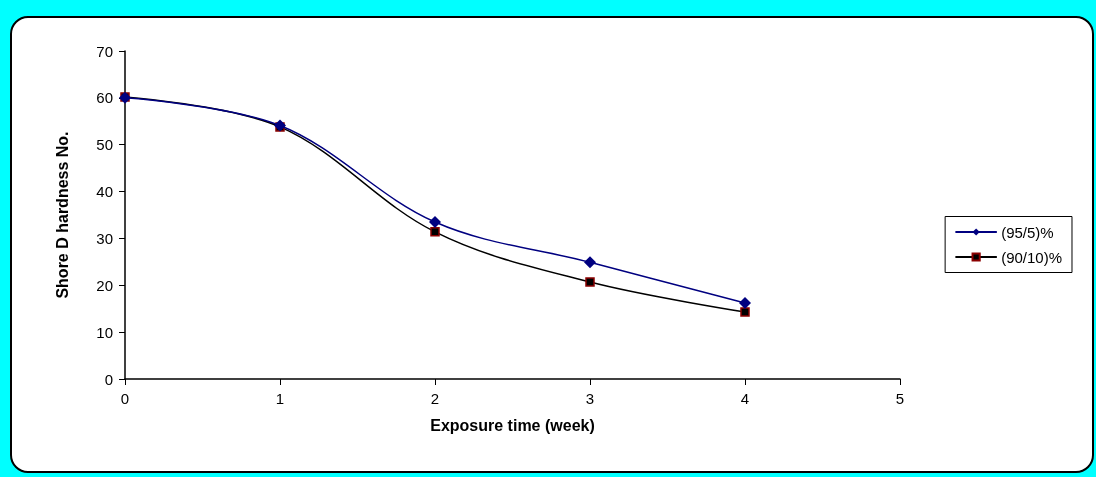 This screenshot has width=1096, height=477. Describe the element at coordinates (590, 398) in the screenshot. I see `x-tick-label: 3` at that location.